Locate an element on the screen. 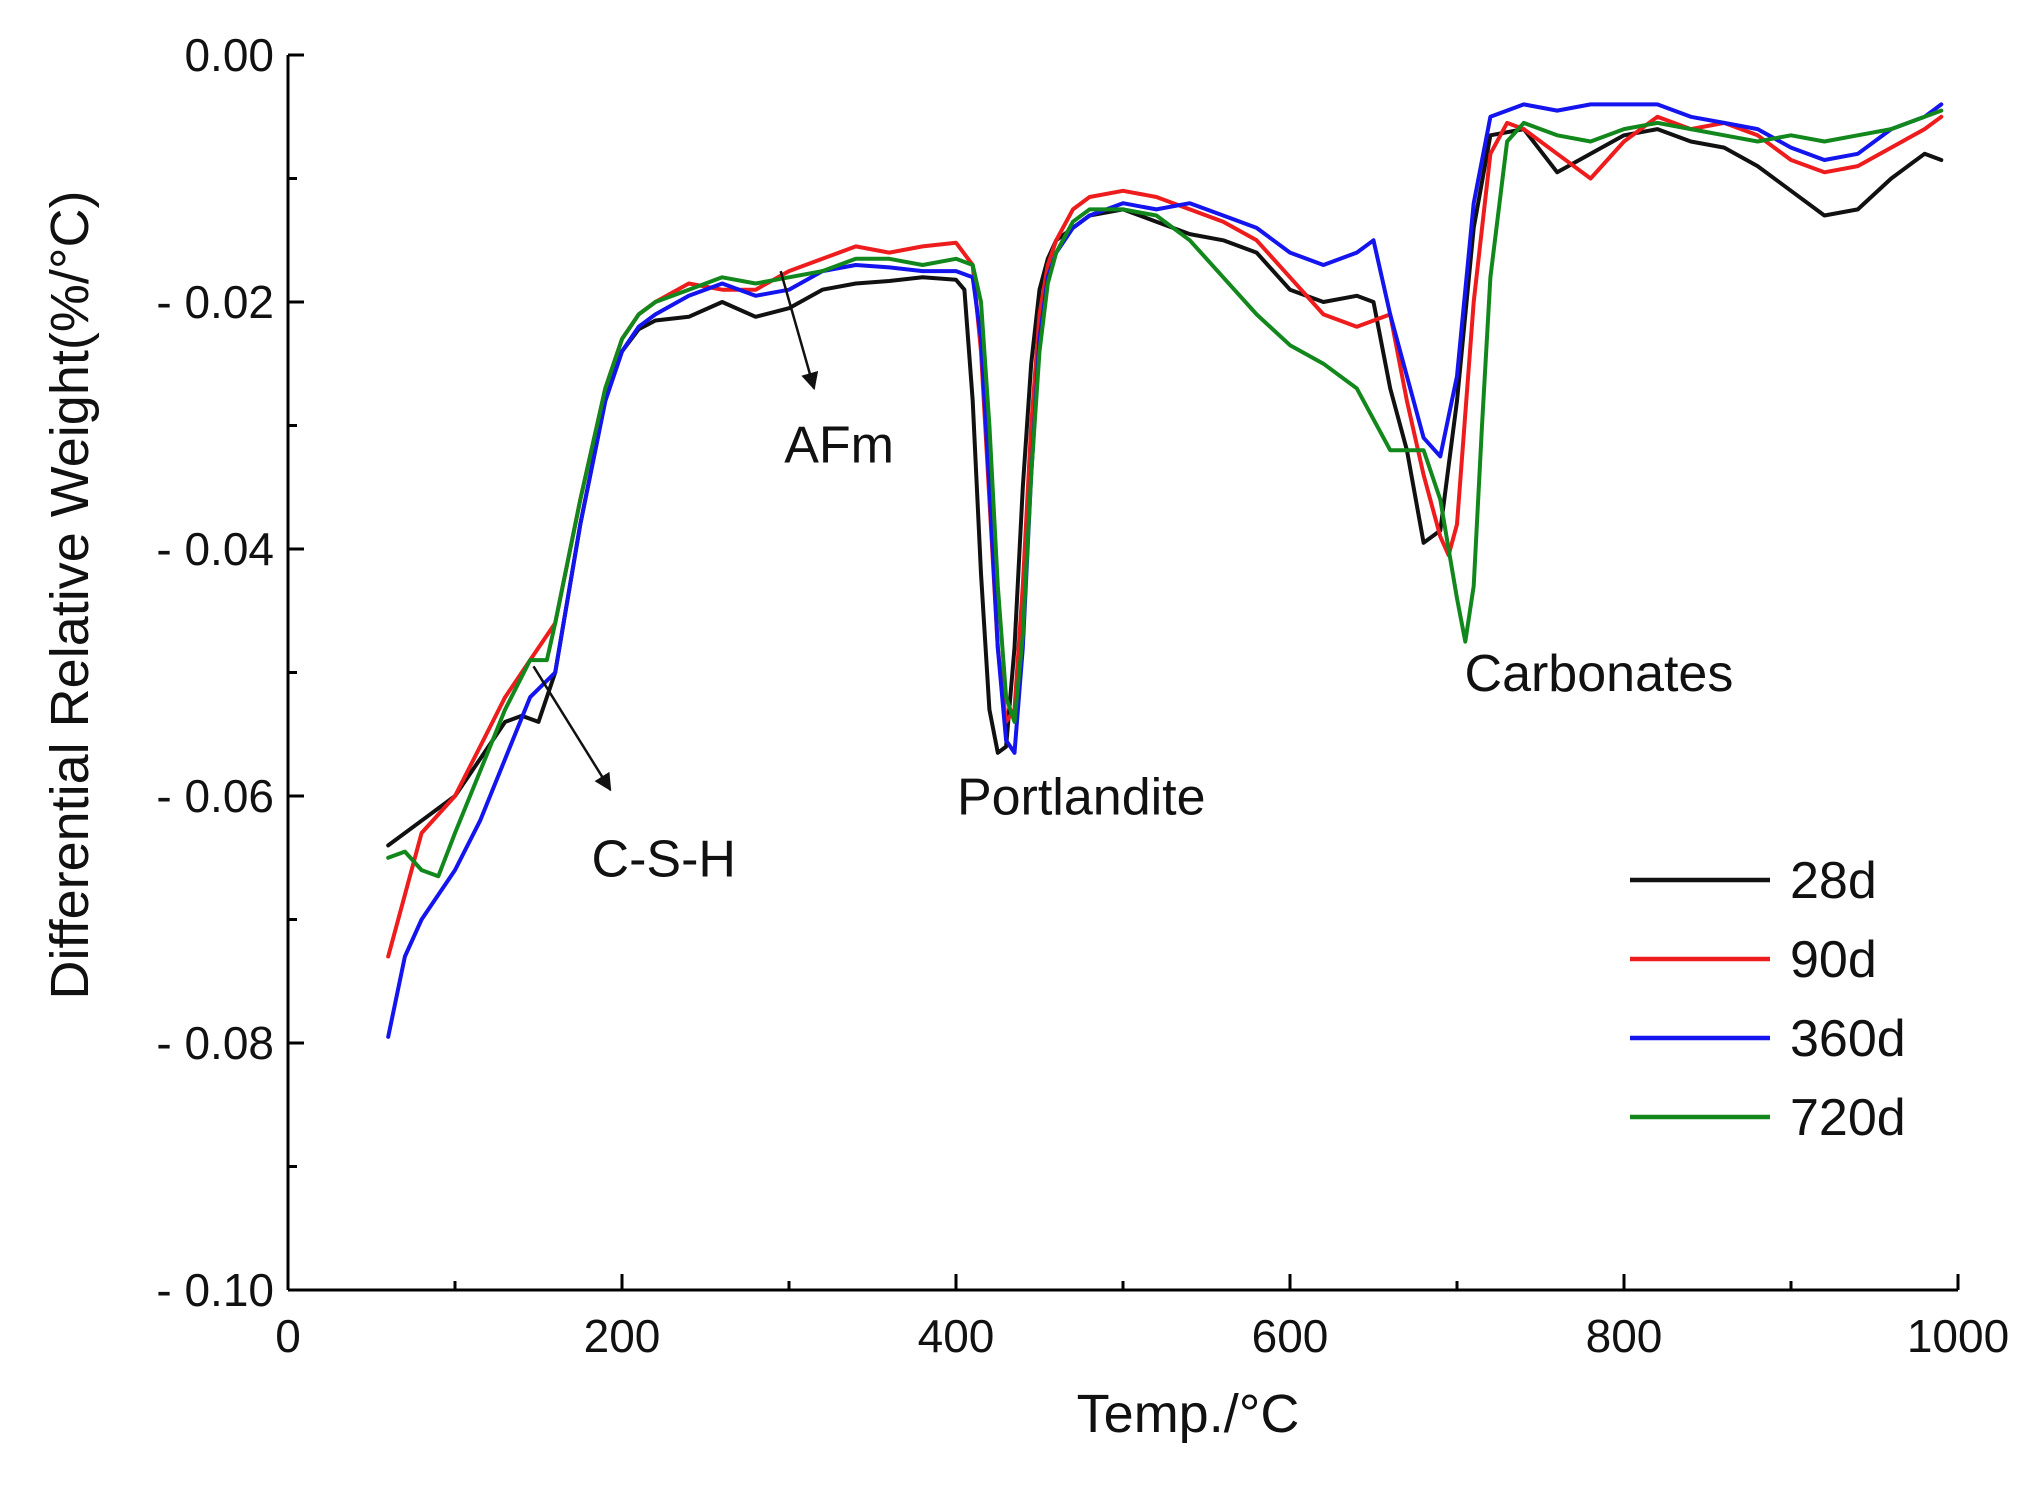 The height and width of the screenshot is (1501, 2025). annotation-portlandite: Portlandite is located at coordinates (1081, 798).